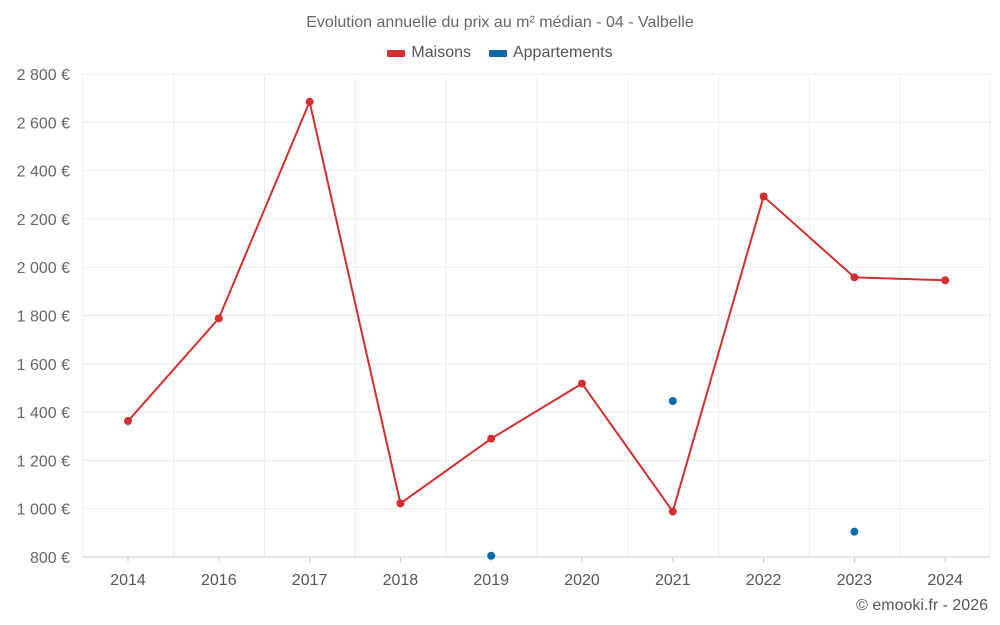 This screenshot has width=1000, height=625. Describe the element at coordinates (922, 605) in the screenshot. I see `credit-text: © emooki.fr - 2026` at that location.